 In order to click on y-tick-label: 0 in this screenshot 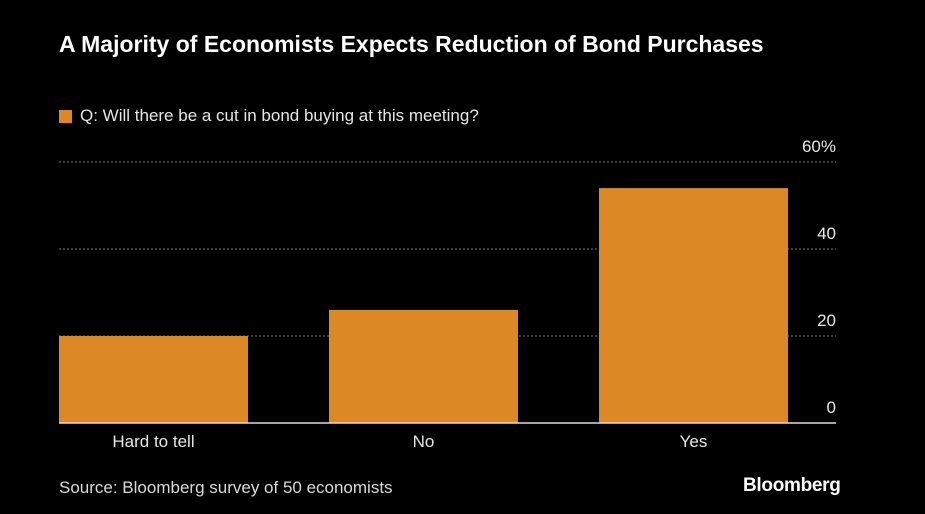, I will do `click(831, 407)`.